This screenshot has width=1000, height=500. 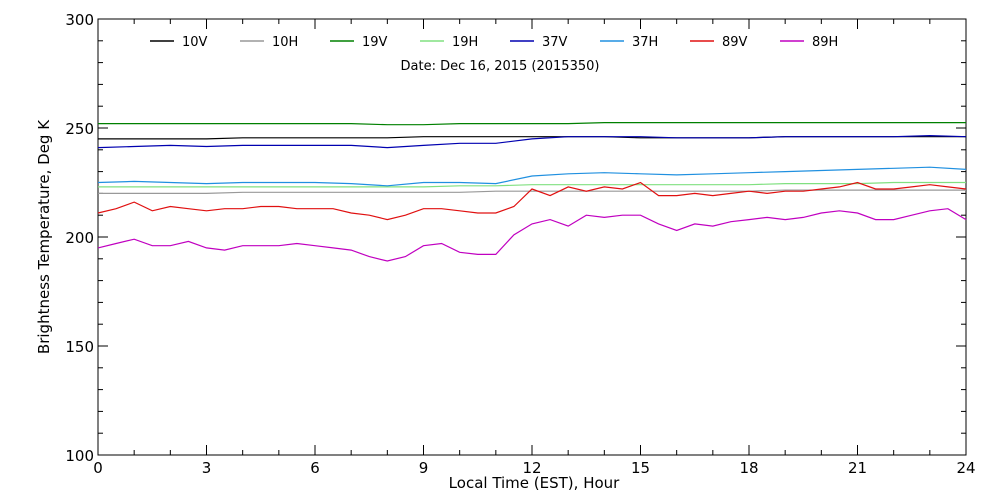 What do you see at coordinates (531, 468) in the screenshot?
I see `x-tick-label: 12` at bounding box center [531, 468].